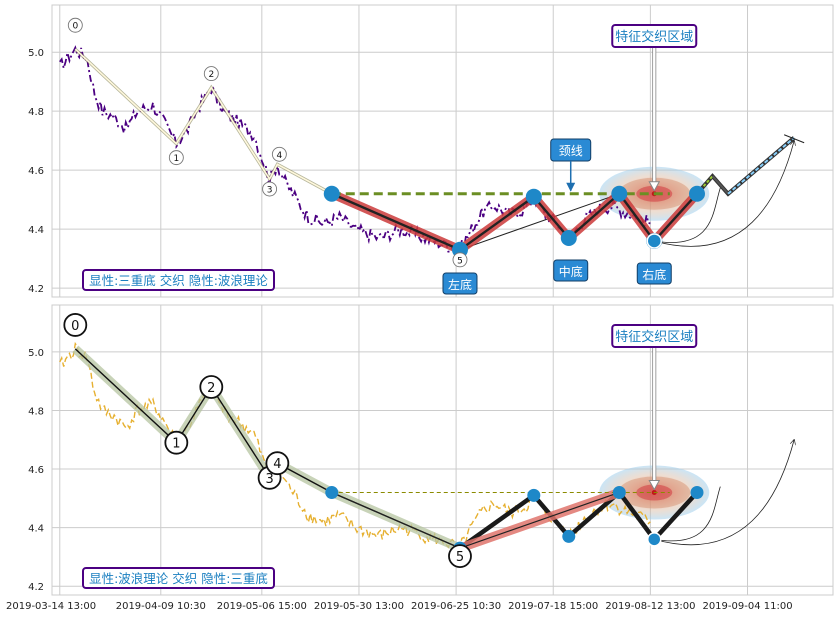 This screenshot has height=617, width=839. Describe the element at coordinates (539, 520) in the screenshot. I see `wave-pattern-overlap-line` at that location.